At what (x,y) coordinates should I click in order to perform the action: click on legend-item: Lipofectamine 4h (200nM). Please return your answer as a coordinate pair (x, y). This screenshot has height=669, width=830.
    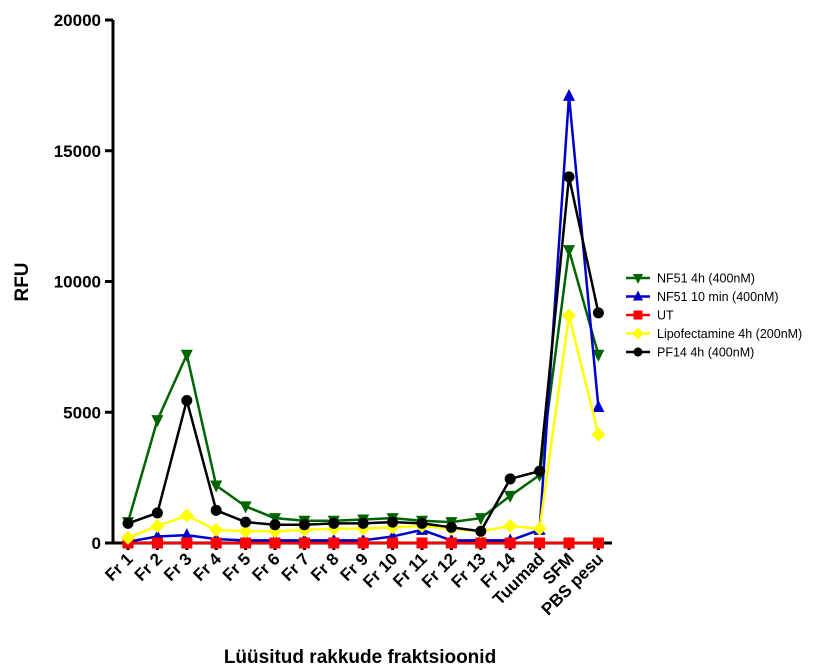
    Looking at the image, I should click on (714, 334).